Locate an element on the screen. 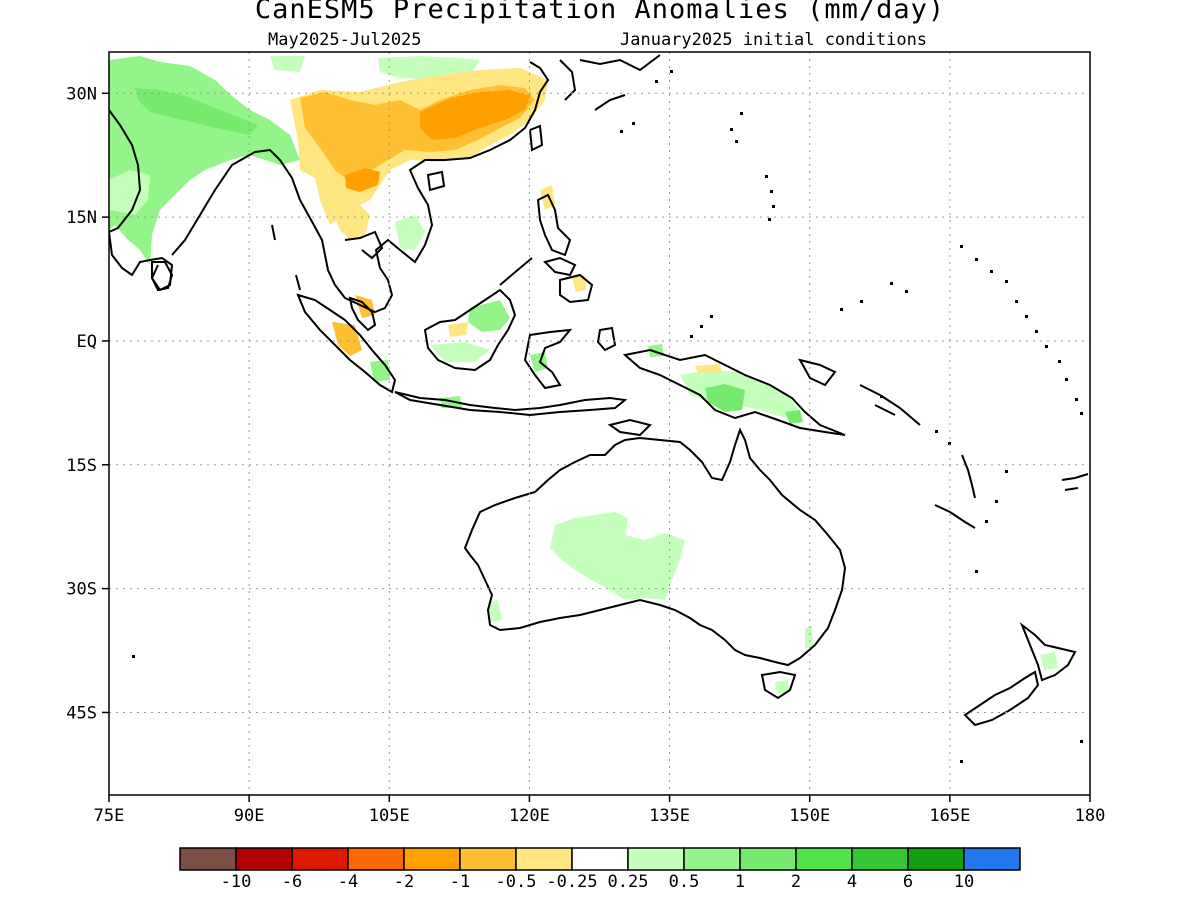 This screenshot has width=1200, height=900. coast-palawan is located at coordinates (516, 271).